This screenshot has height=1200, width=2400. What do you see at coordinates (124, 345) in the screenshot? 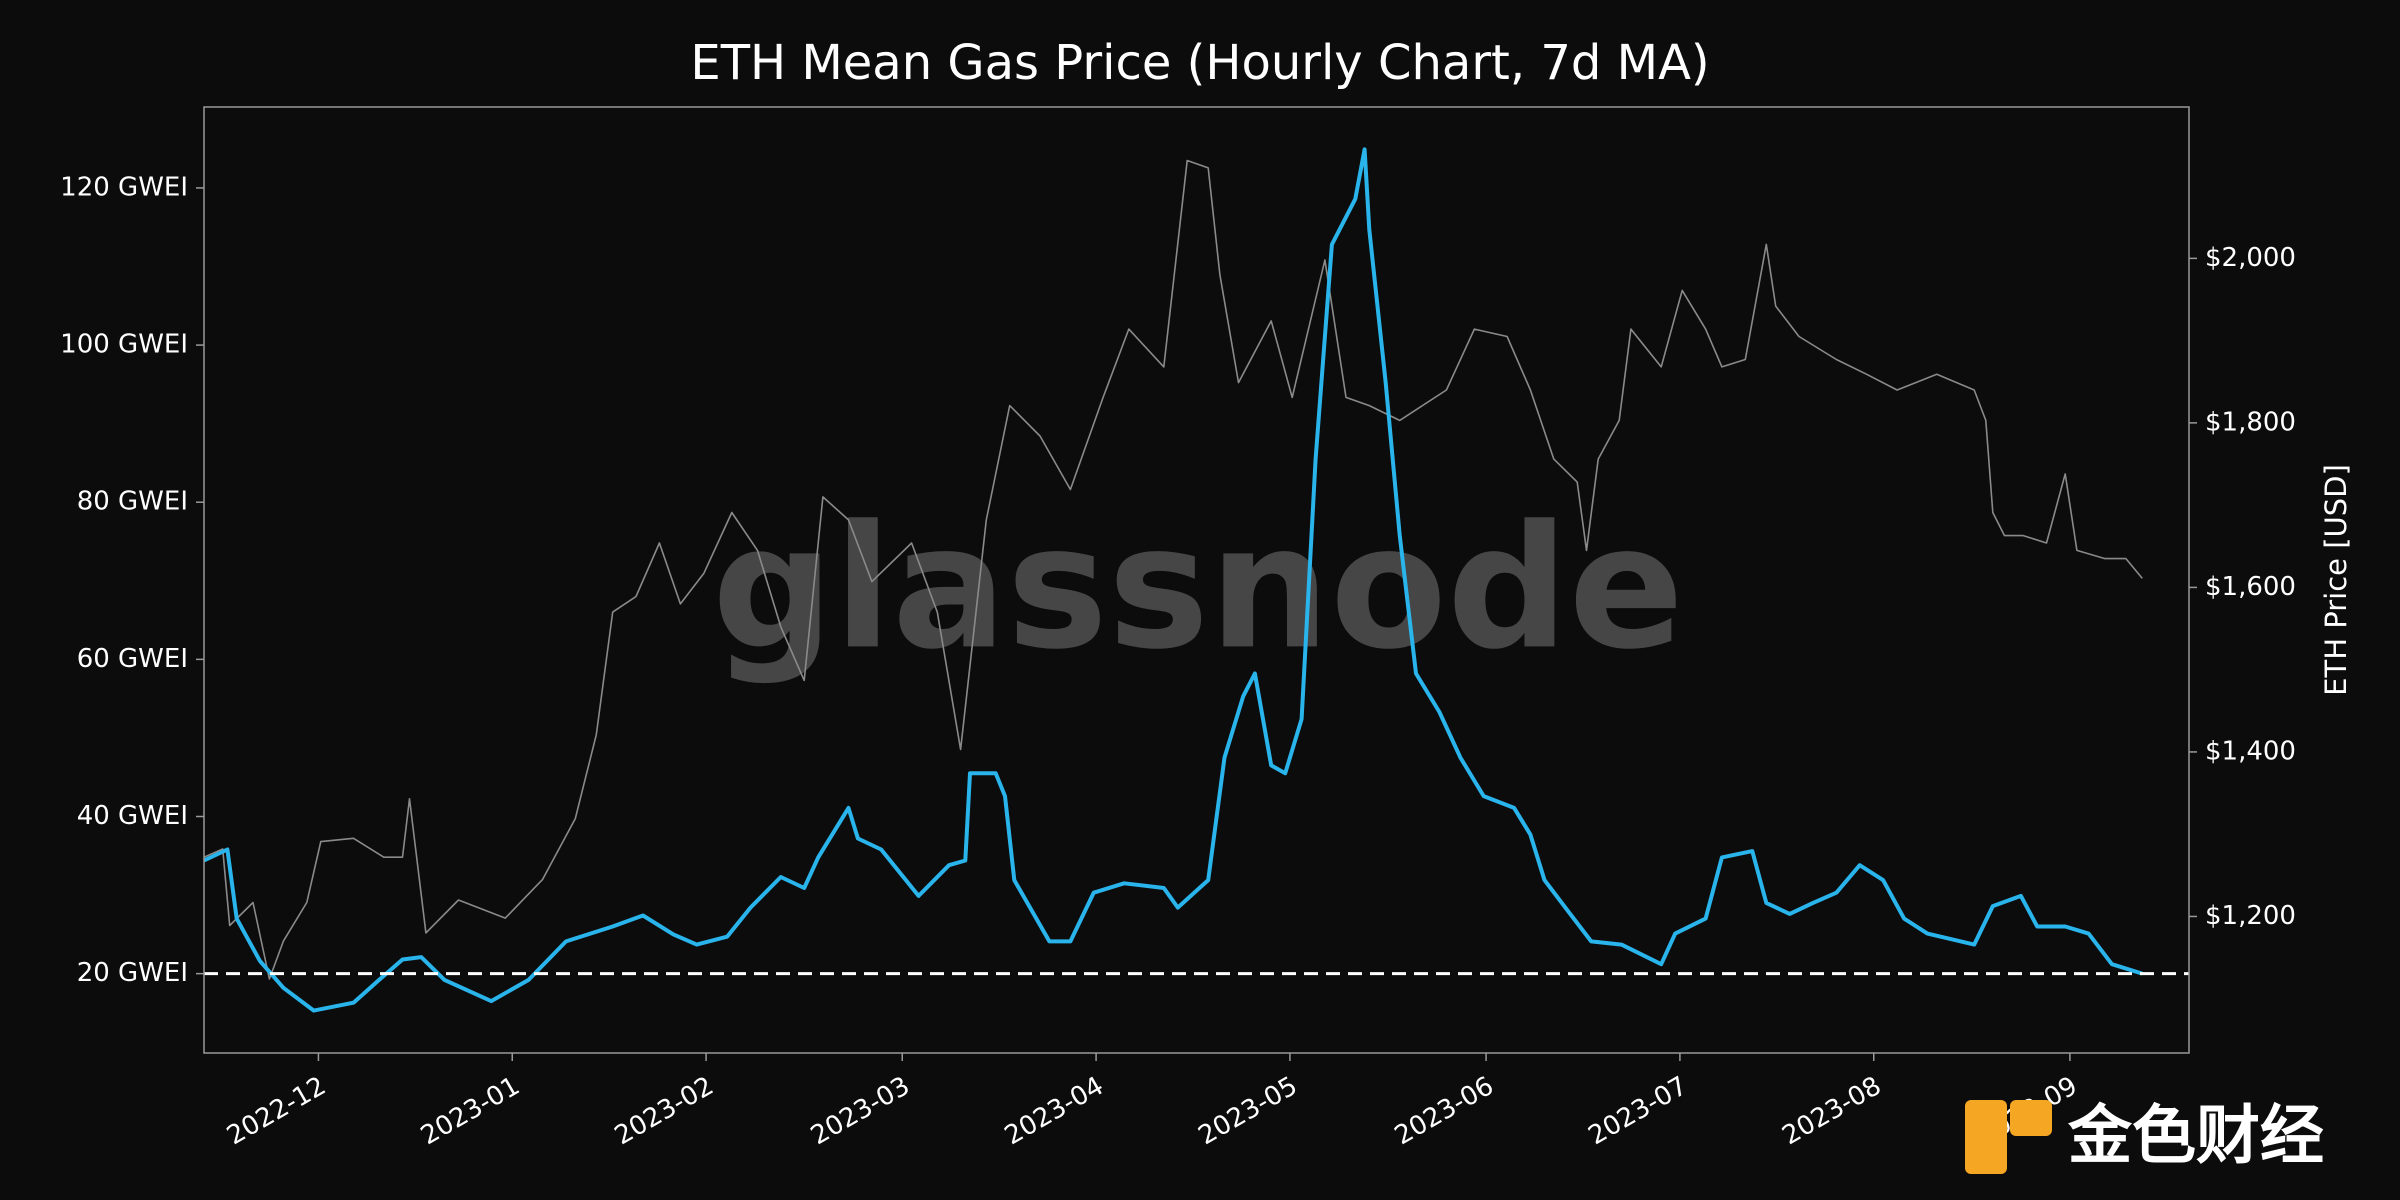
I see `y-tick-label: 100 GWEI` at bounding box center [124, 345].